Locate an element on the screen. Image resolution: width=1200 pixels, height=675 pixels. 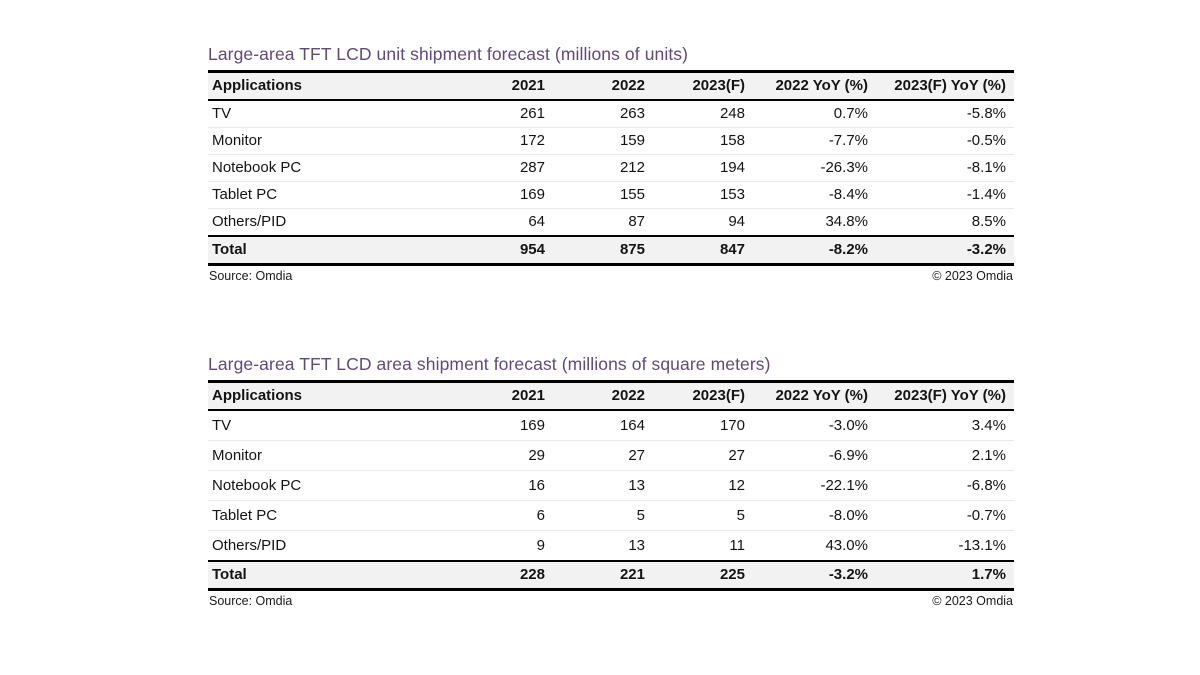
cell-total-2022: 875 is located at coordinates (603, 251).